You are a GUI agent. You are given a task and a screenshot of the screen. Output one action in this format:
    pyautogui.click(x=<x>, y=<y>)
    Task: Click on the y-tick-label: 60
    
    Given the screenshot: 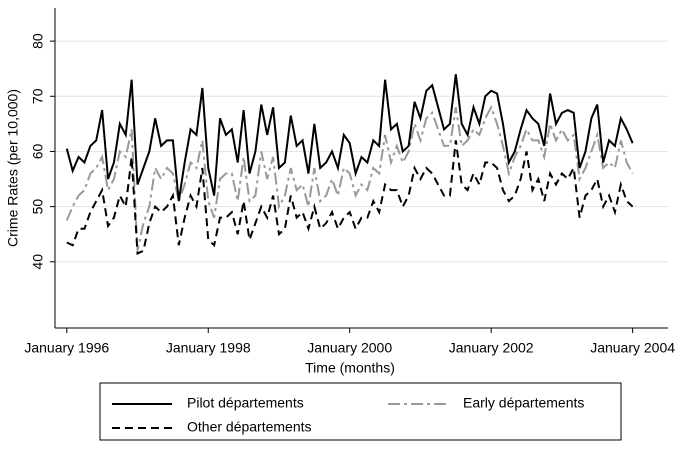 What is the action you would take?
    pyautogui.click(x=38, y=151)
    